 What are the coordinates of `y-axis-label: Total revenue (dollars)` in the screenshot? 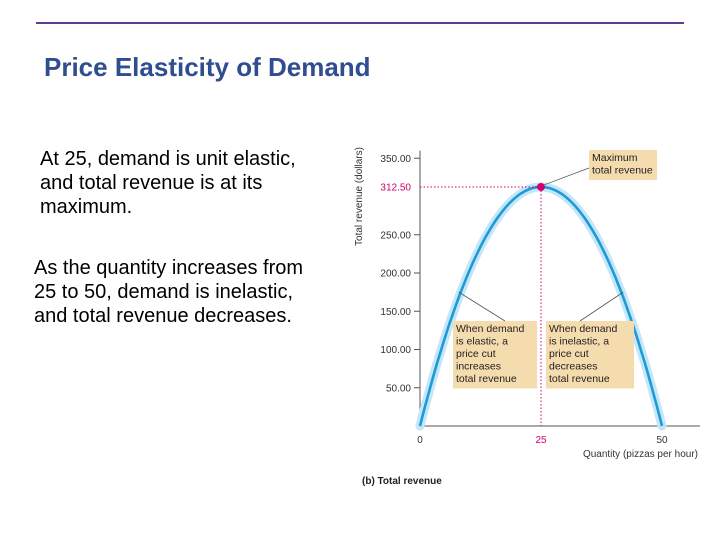 It's located at (359, 196).